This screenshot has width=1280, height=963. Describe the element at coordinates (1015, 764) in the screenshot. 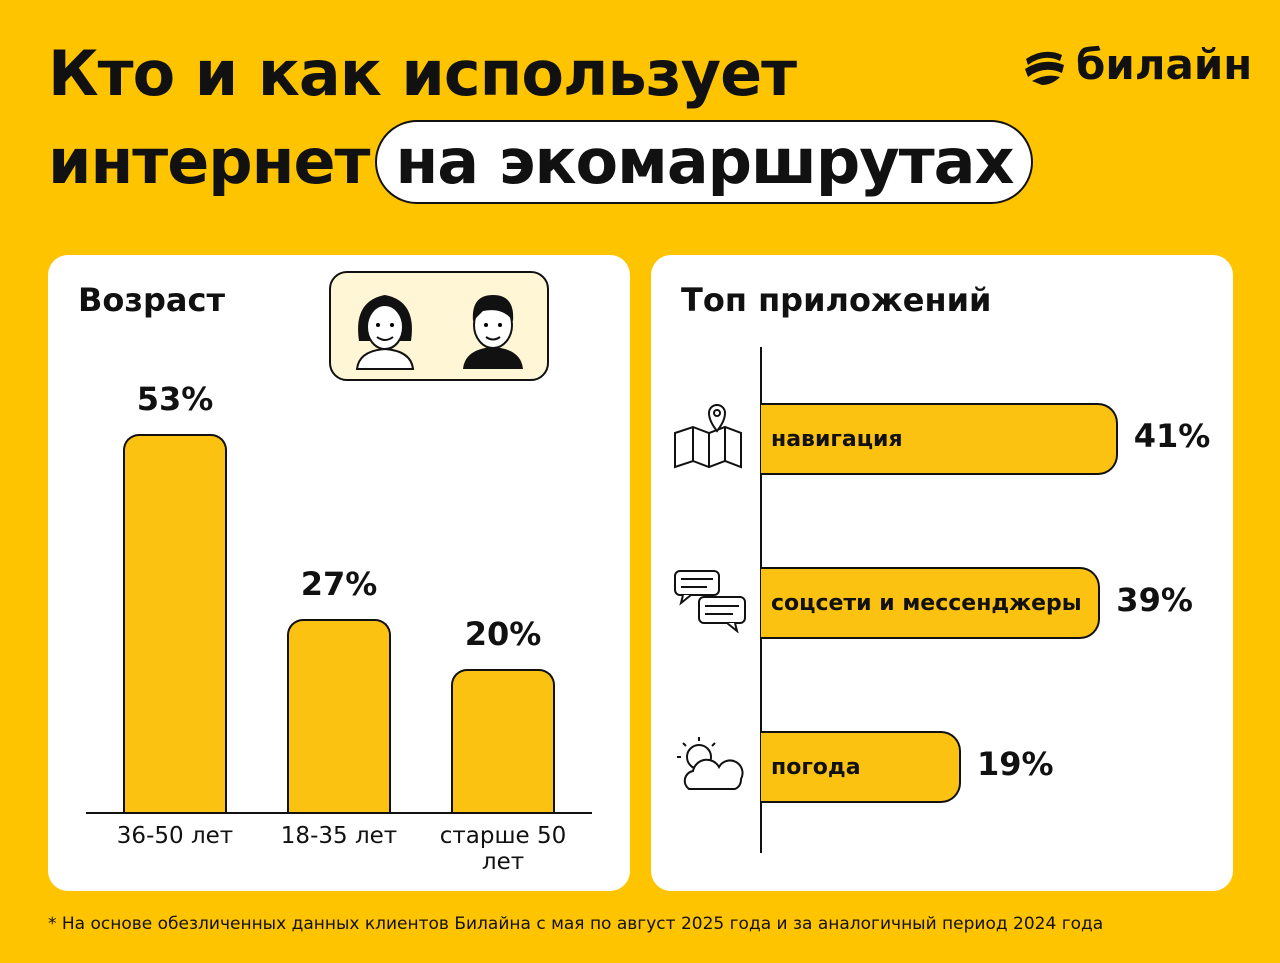

I see `app-value-label: 19%` at that location.